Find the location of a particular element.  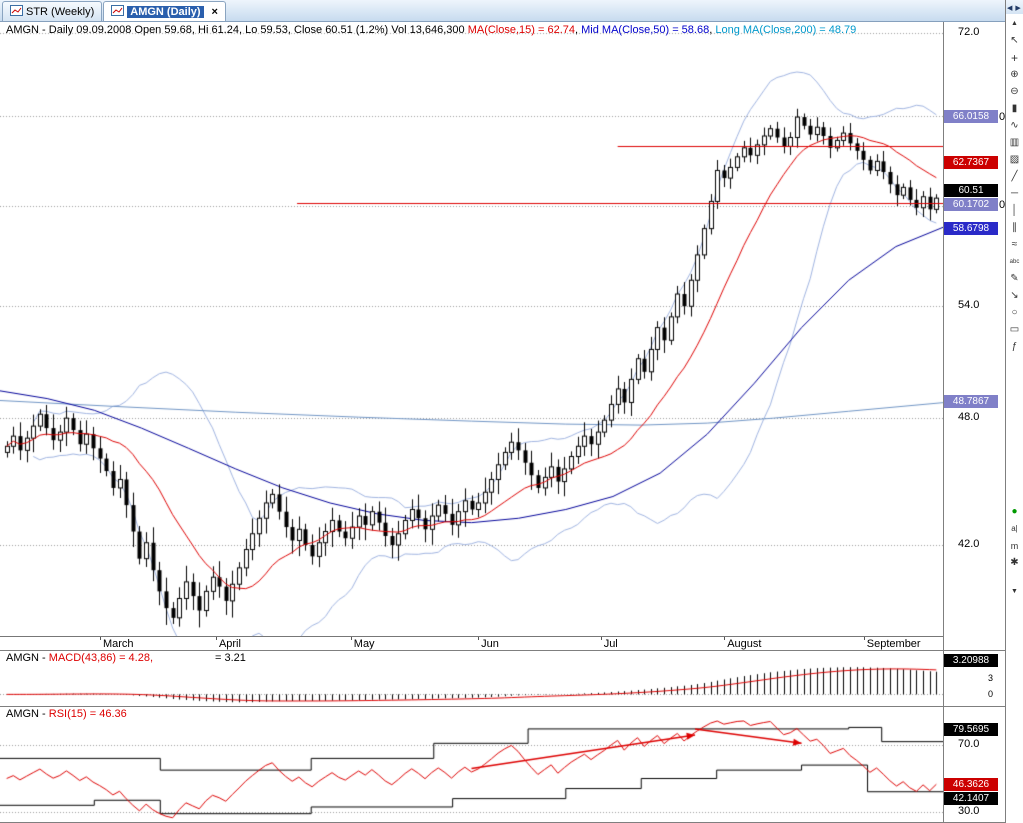

month-label: March is located at coordinates (118, 644).